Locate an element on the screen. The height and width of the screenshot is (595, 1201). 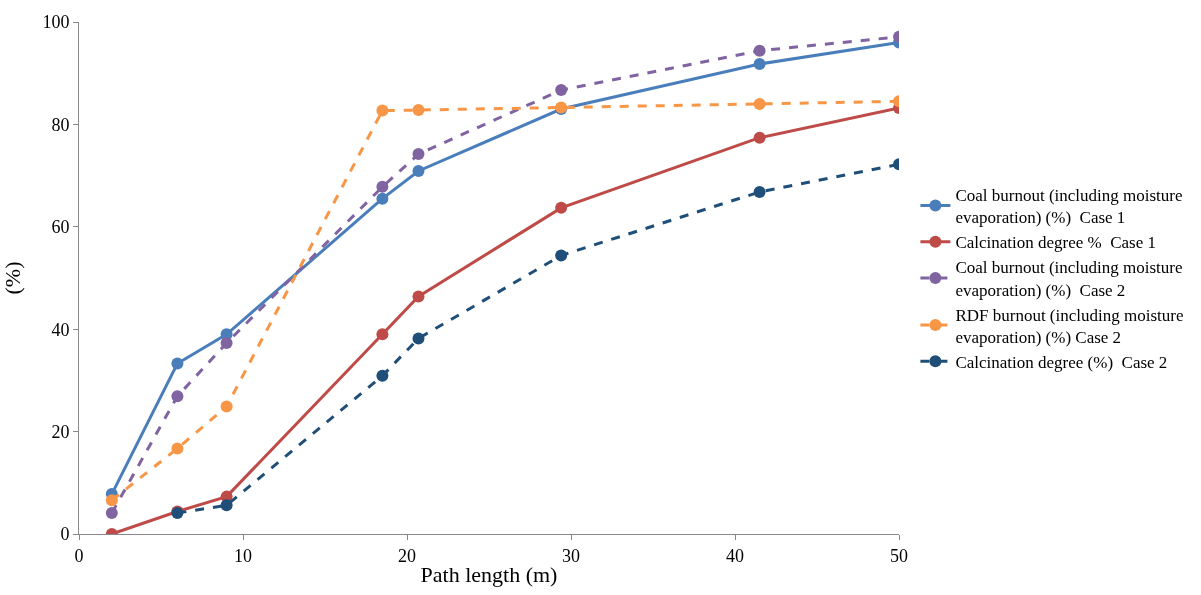
x-tick-label: 40 is located at coordinates (735, 555).